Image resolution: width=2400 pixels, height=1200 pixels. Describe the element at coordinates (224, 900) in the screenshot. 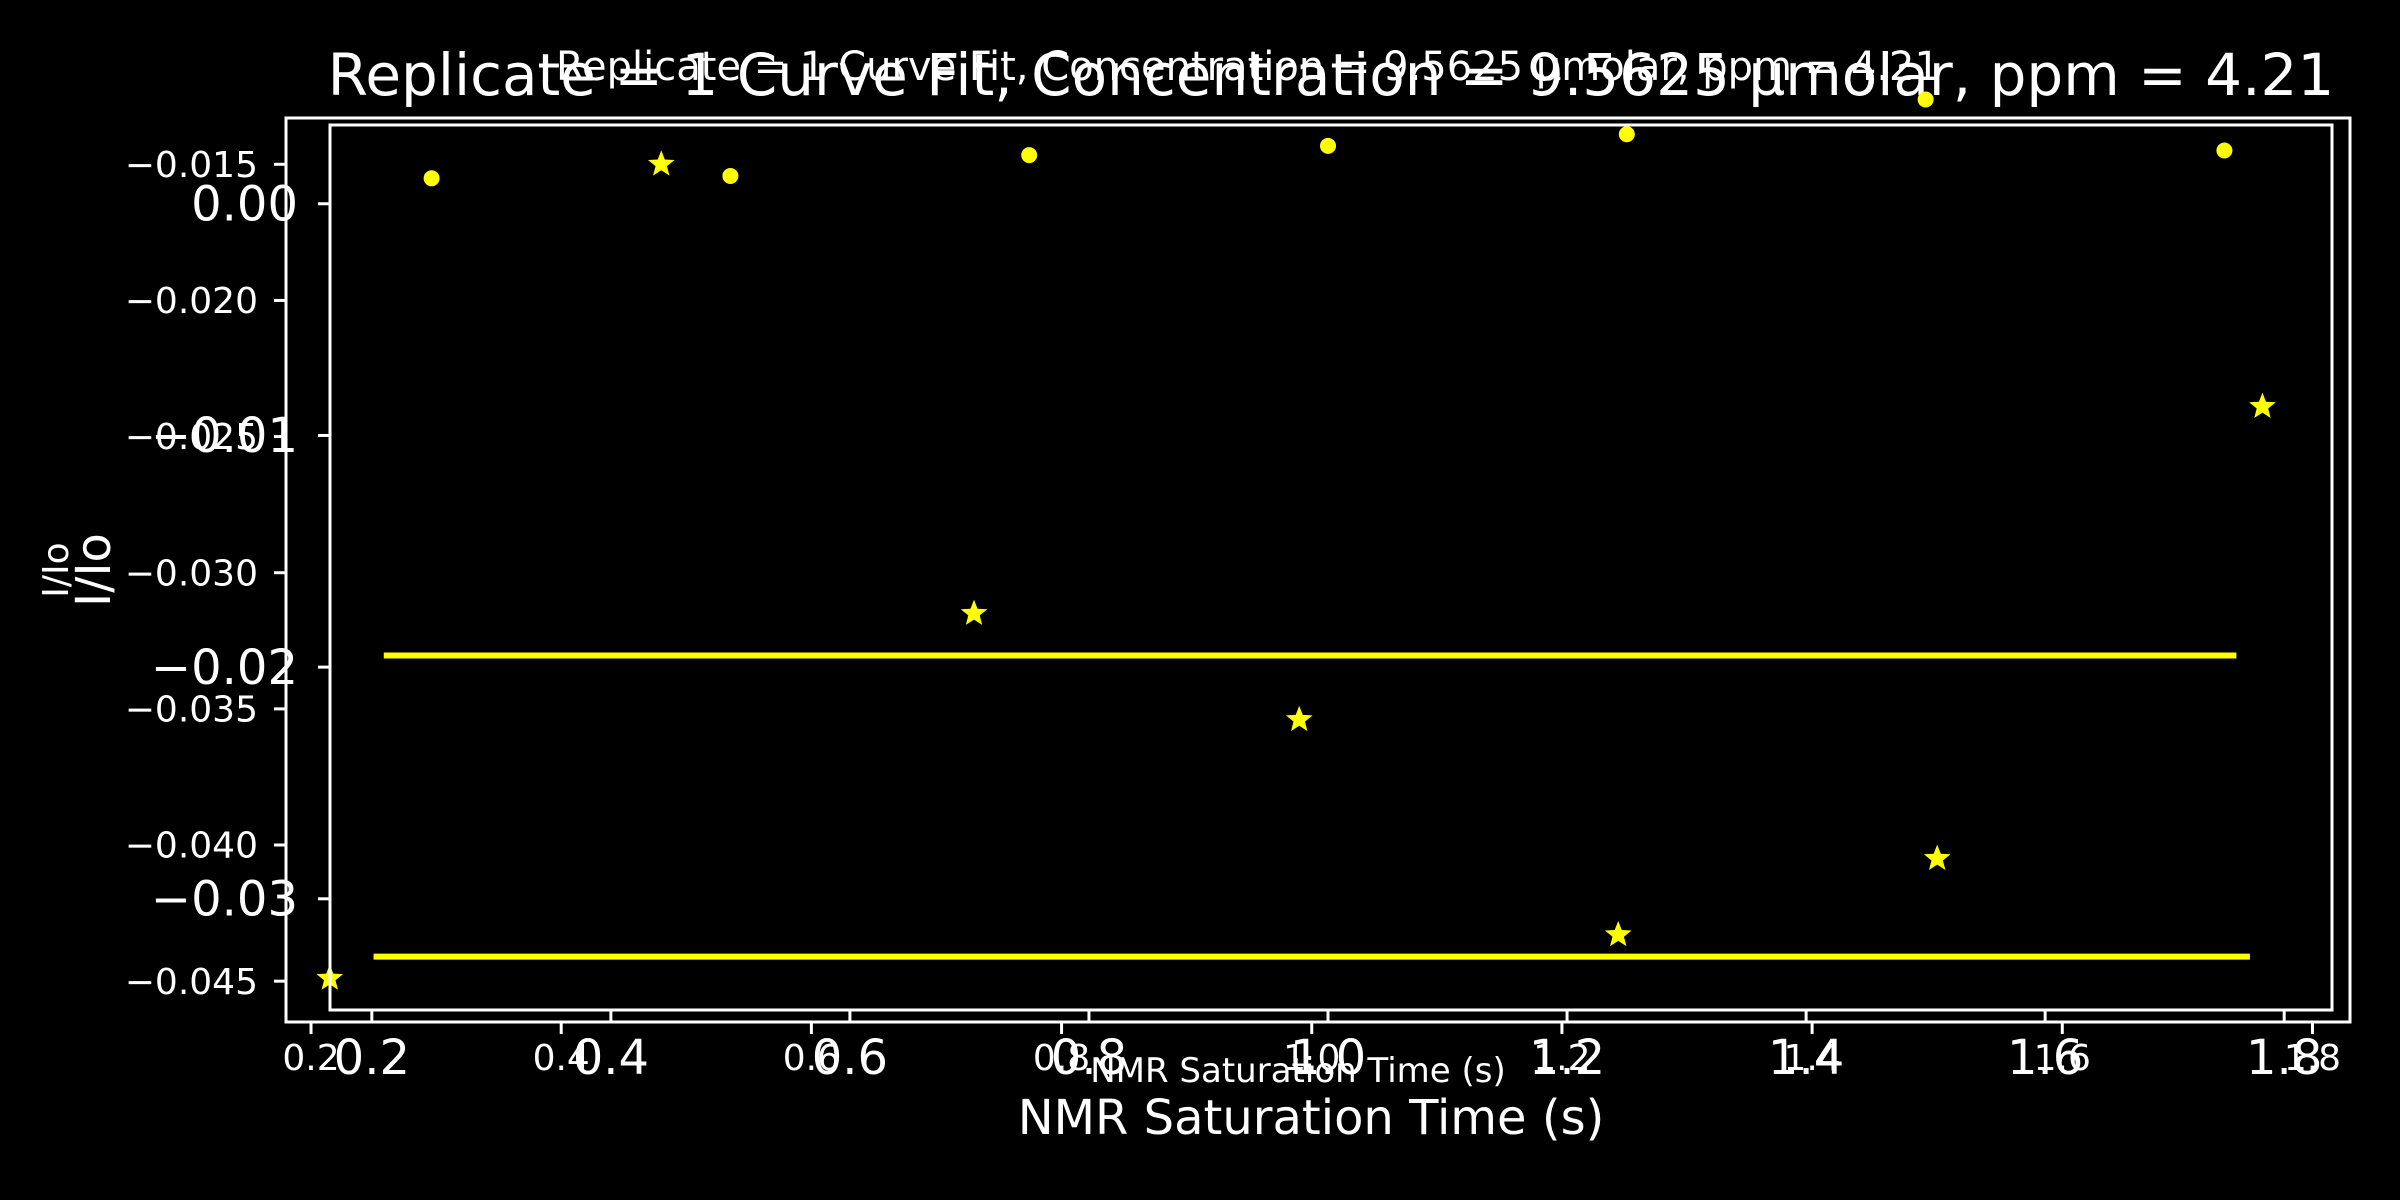

I see `y-tick-label: −0.03` at that location.